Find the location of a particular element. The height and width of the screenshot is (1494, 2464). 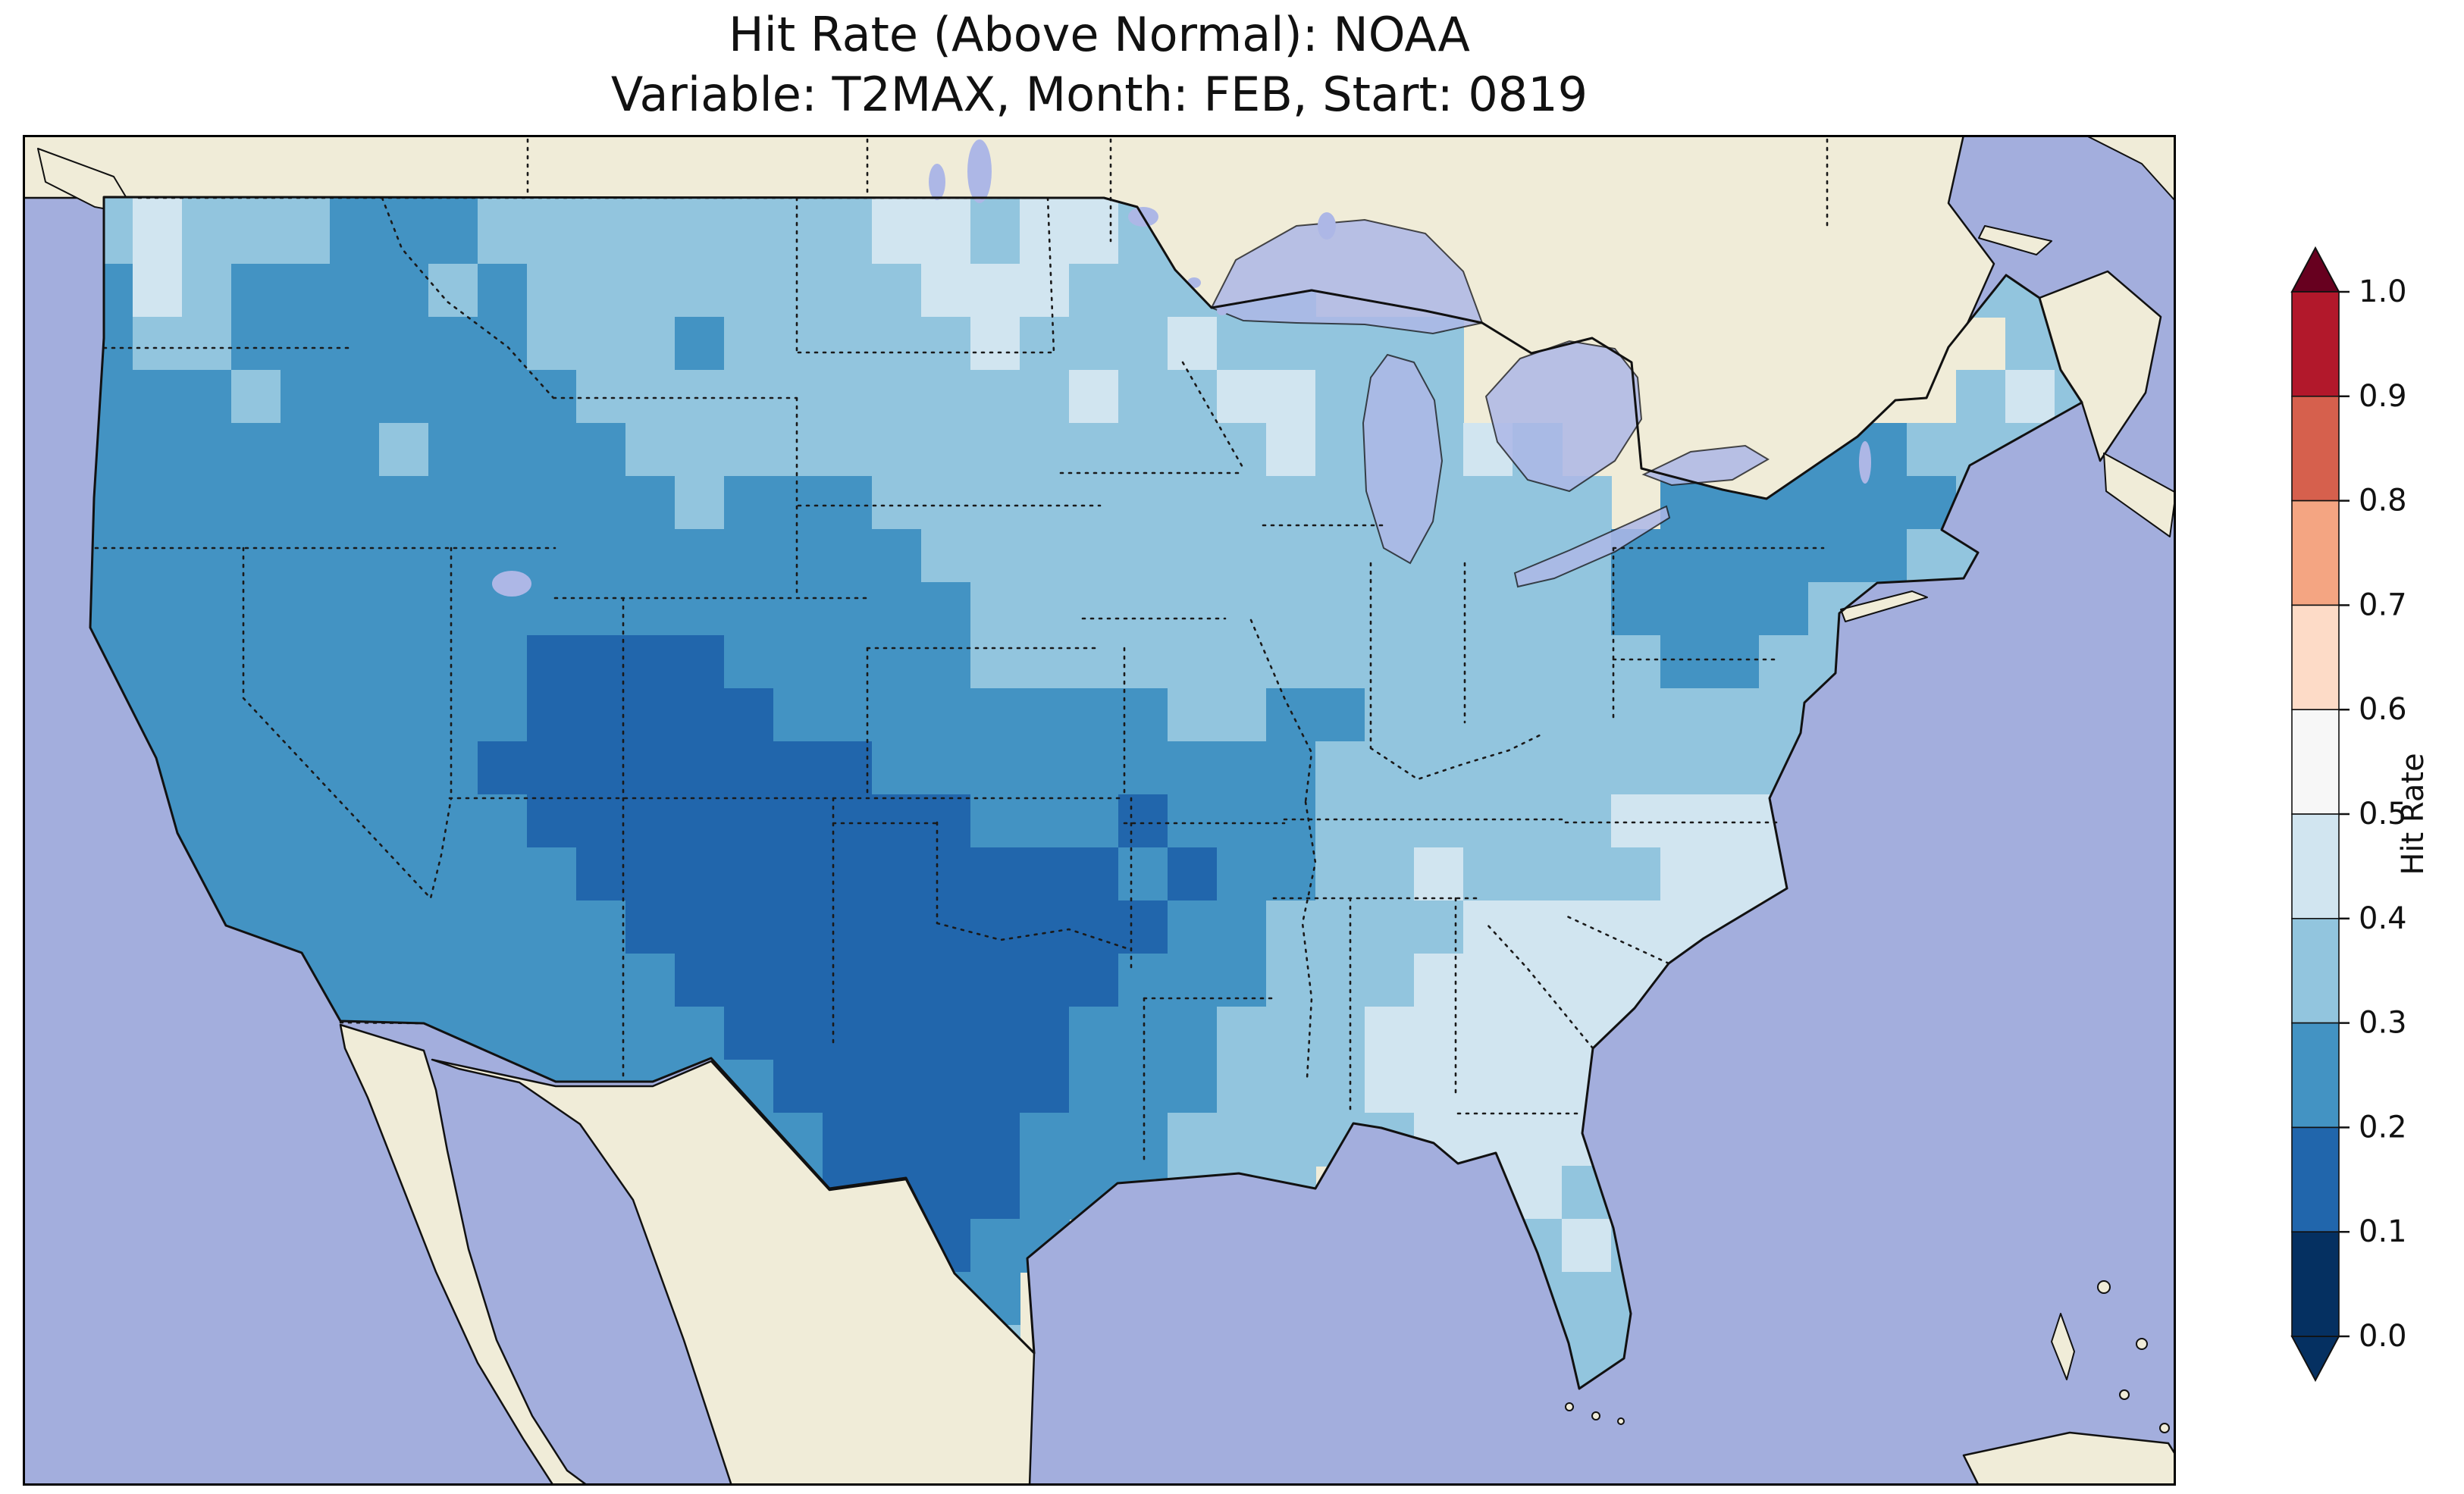

colorbar-label: Hit Rate is located at coordinates (2414, 814).